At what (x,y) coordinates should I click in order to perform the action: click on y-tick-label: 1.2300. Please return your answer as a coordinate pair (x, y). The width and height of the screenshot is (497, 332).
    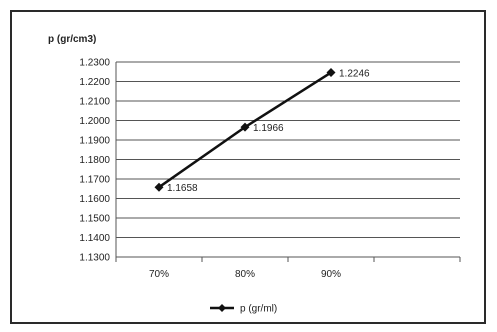
    Looking at the image, I should click on (94, 63).